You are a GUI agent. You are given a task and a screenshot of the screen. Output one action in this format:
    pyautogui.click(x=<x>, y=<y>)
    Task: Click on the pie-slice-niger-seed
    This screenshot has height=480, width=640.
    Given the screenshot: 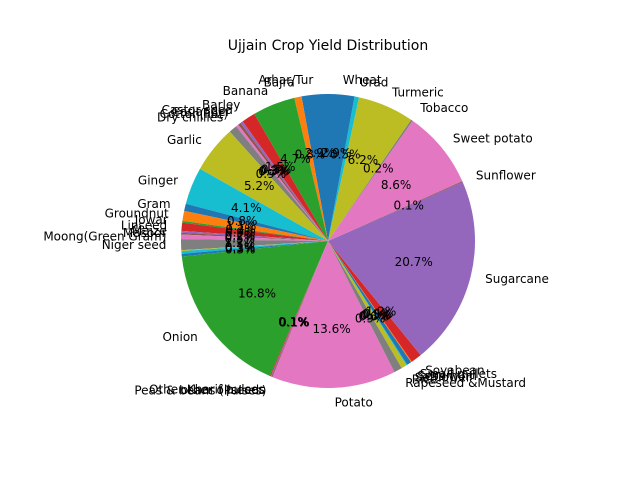 What is the action you would take?
    pyautogui.click(x=254, y=245)
    